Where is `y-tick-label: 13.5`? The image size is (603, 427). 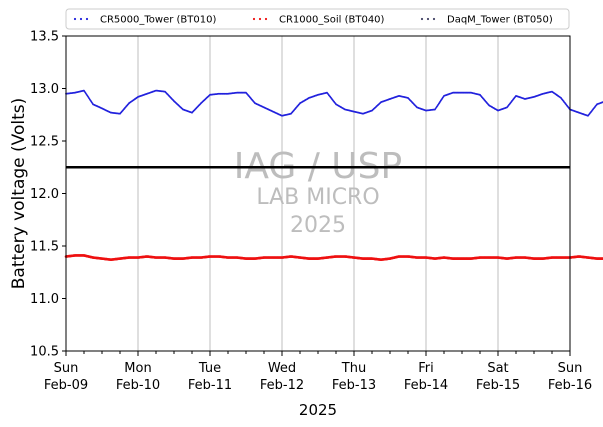
y-tick-label: 13.5 is located at coordinates (44, 37).